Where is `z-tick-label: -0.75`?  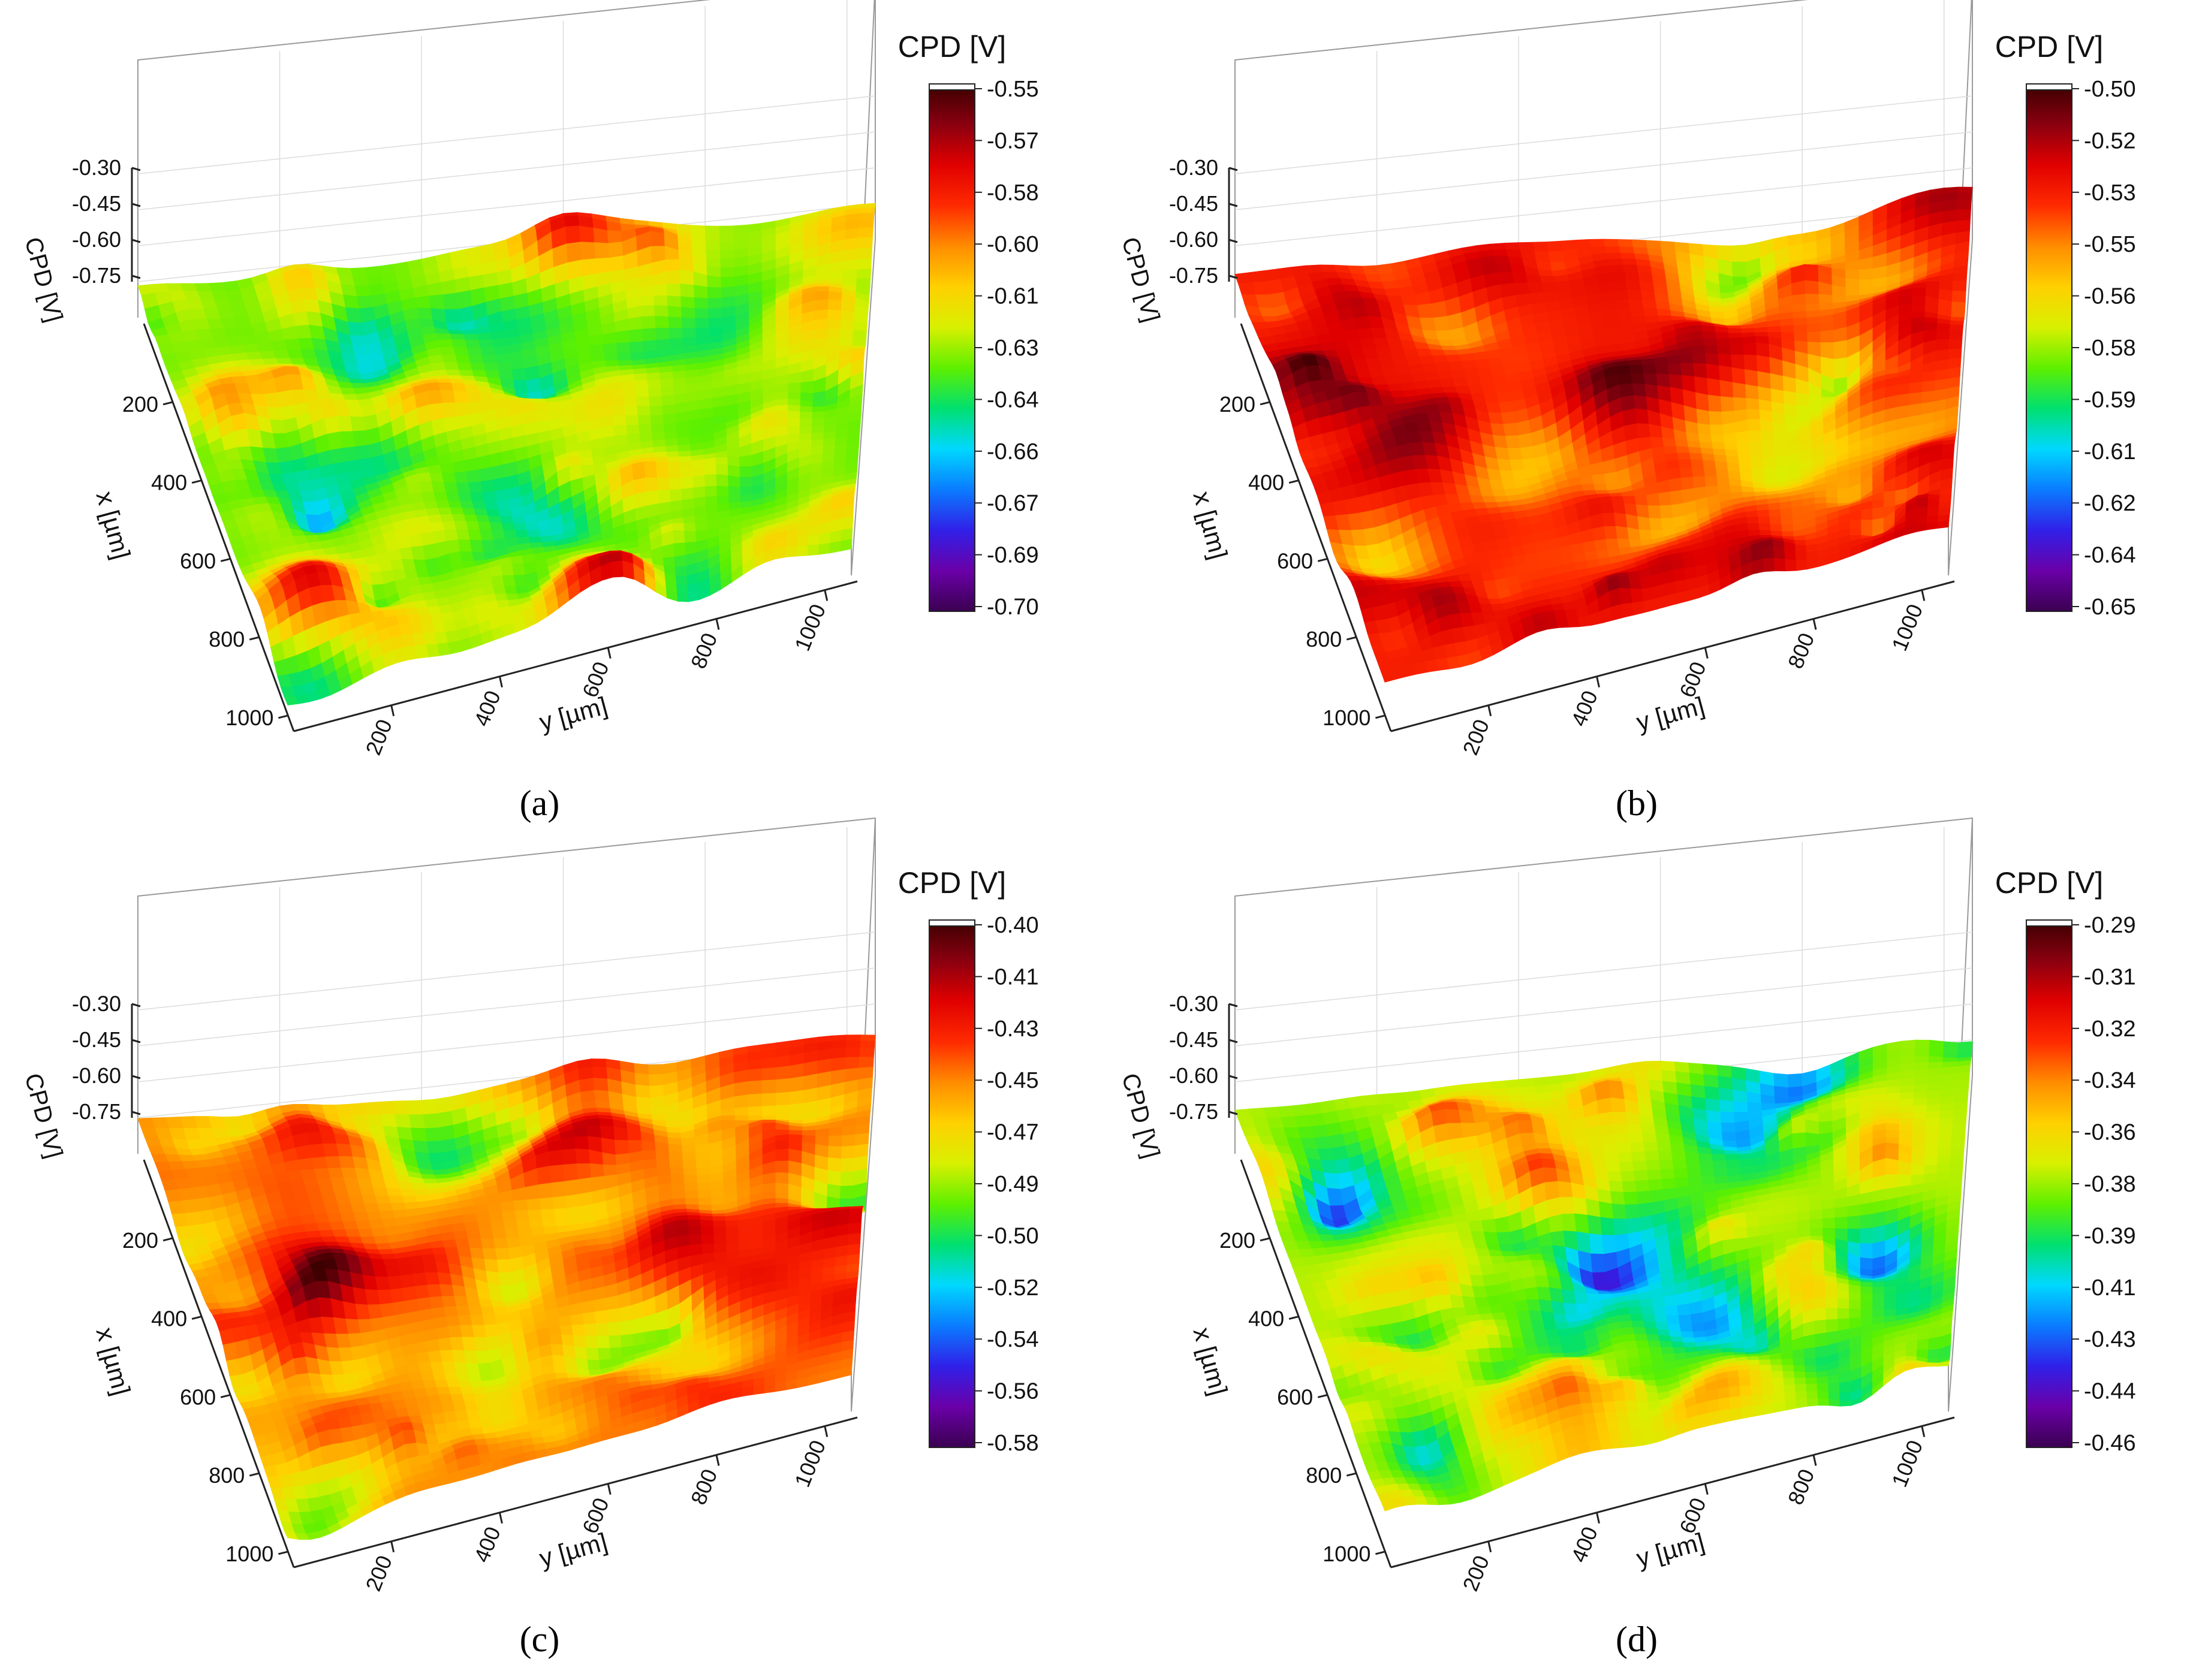 z-tick-label: -0.75 is located at coordinates (1193, 275).